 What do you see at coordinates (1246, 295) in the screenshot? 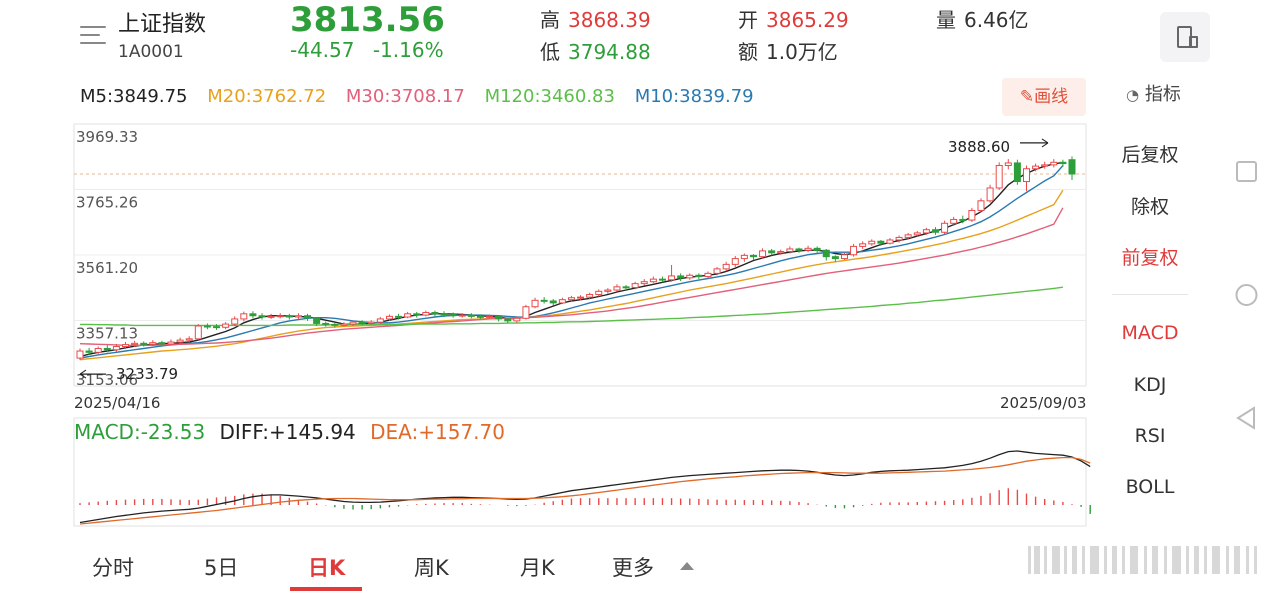
I see `home-icon` at bounding box center [1246, 295].